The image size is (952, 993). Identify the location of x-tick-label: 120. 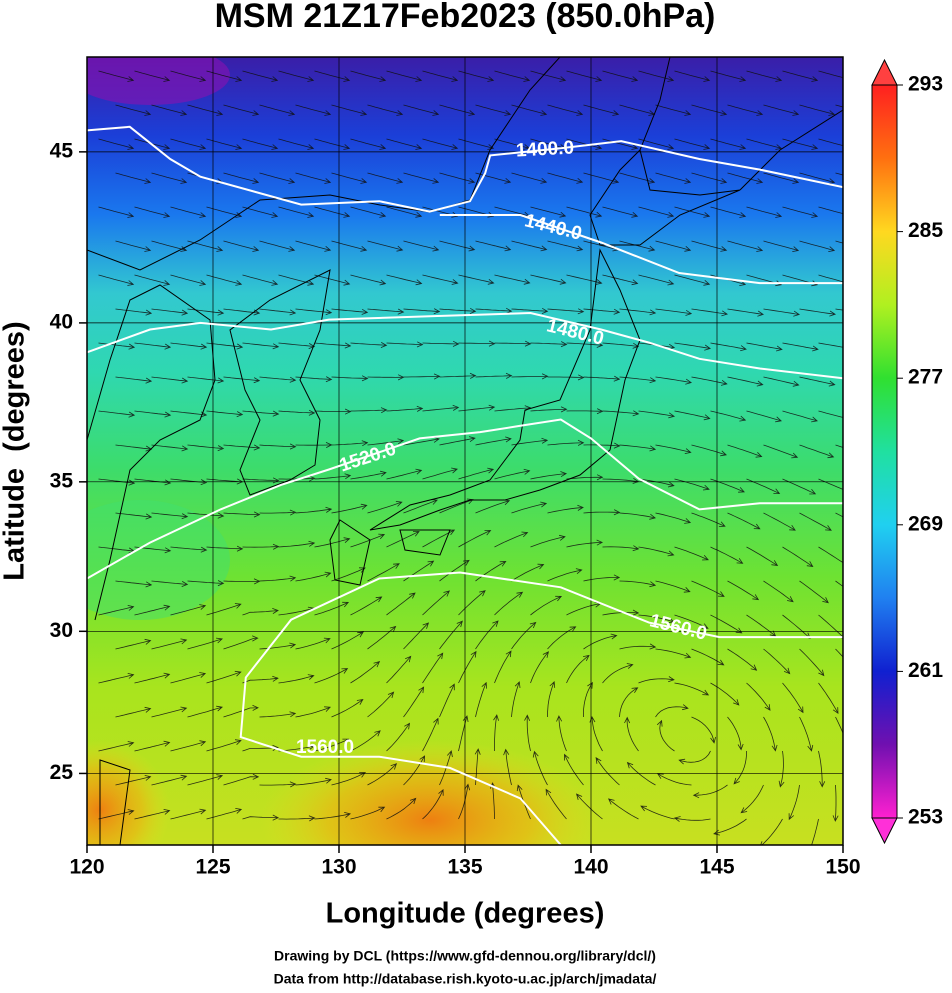
(86, 867).